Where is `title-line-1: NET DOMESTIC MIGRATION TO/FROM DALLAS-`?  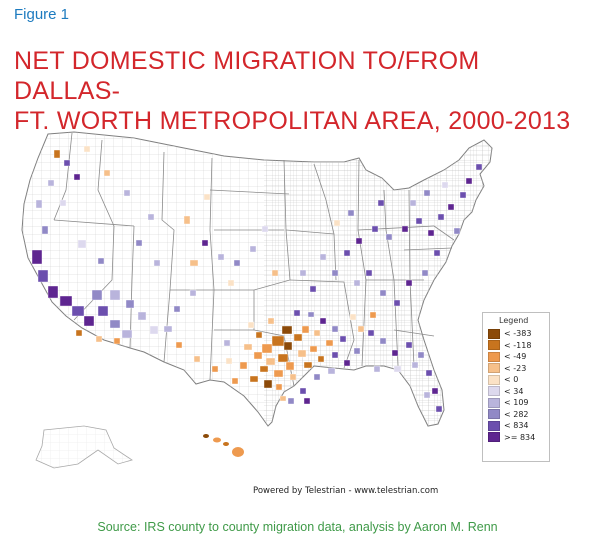
title-line-1: NET DOMESTIC MIGRATION TO/FROM DALLAS- is located at coordinates (247, 76).